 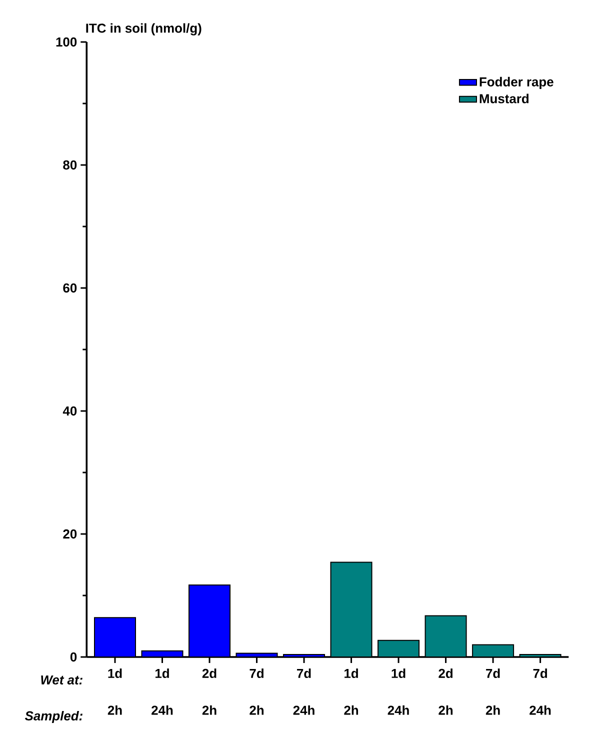 I want to click on y-tick-label: 40, so click(x=69, y=411).